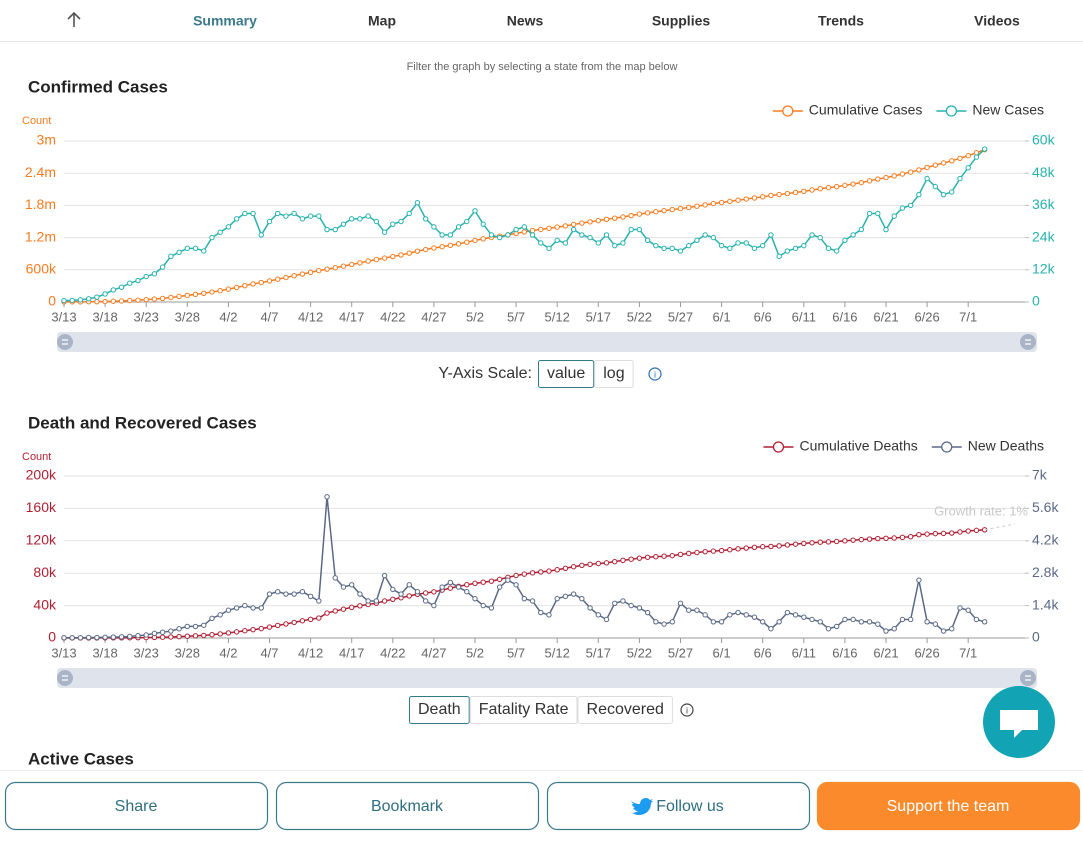 The image size is (1083, 842). I want to click on annotation: Growth rate: 1%, so click(981, 510).